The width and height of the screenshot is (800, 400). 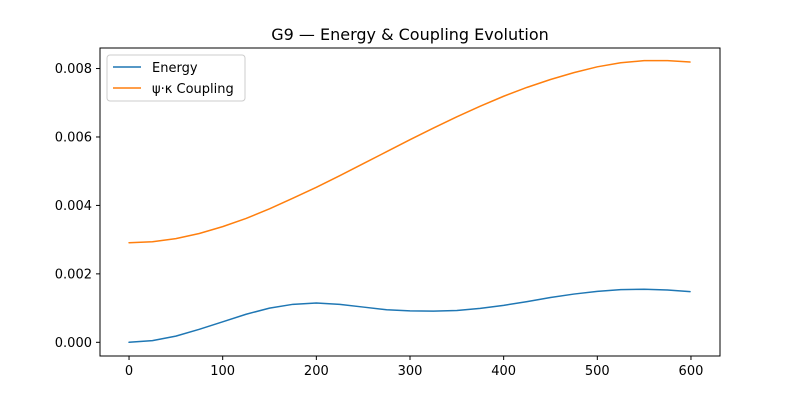 I want to click on legend-box, so click(x=176, y=78).